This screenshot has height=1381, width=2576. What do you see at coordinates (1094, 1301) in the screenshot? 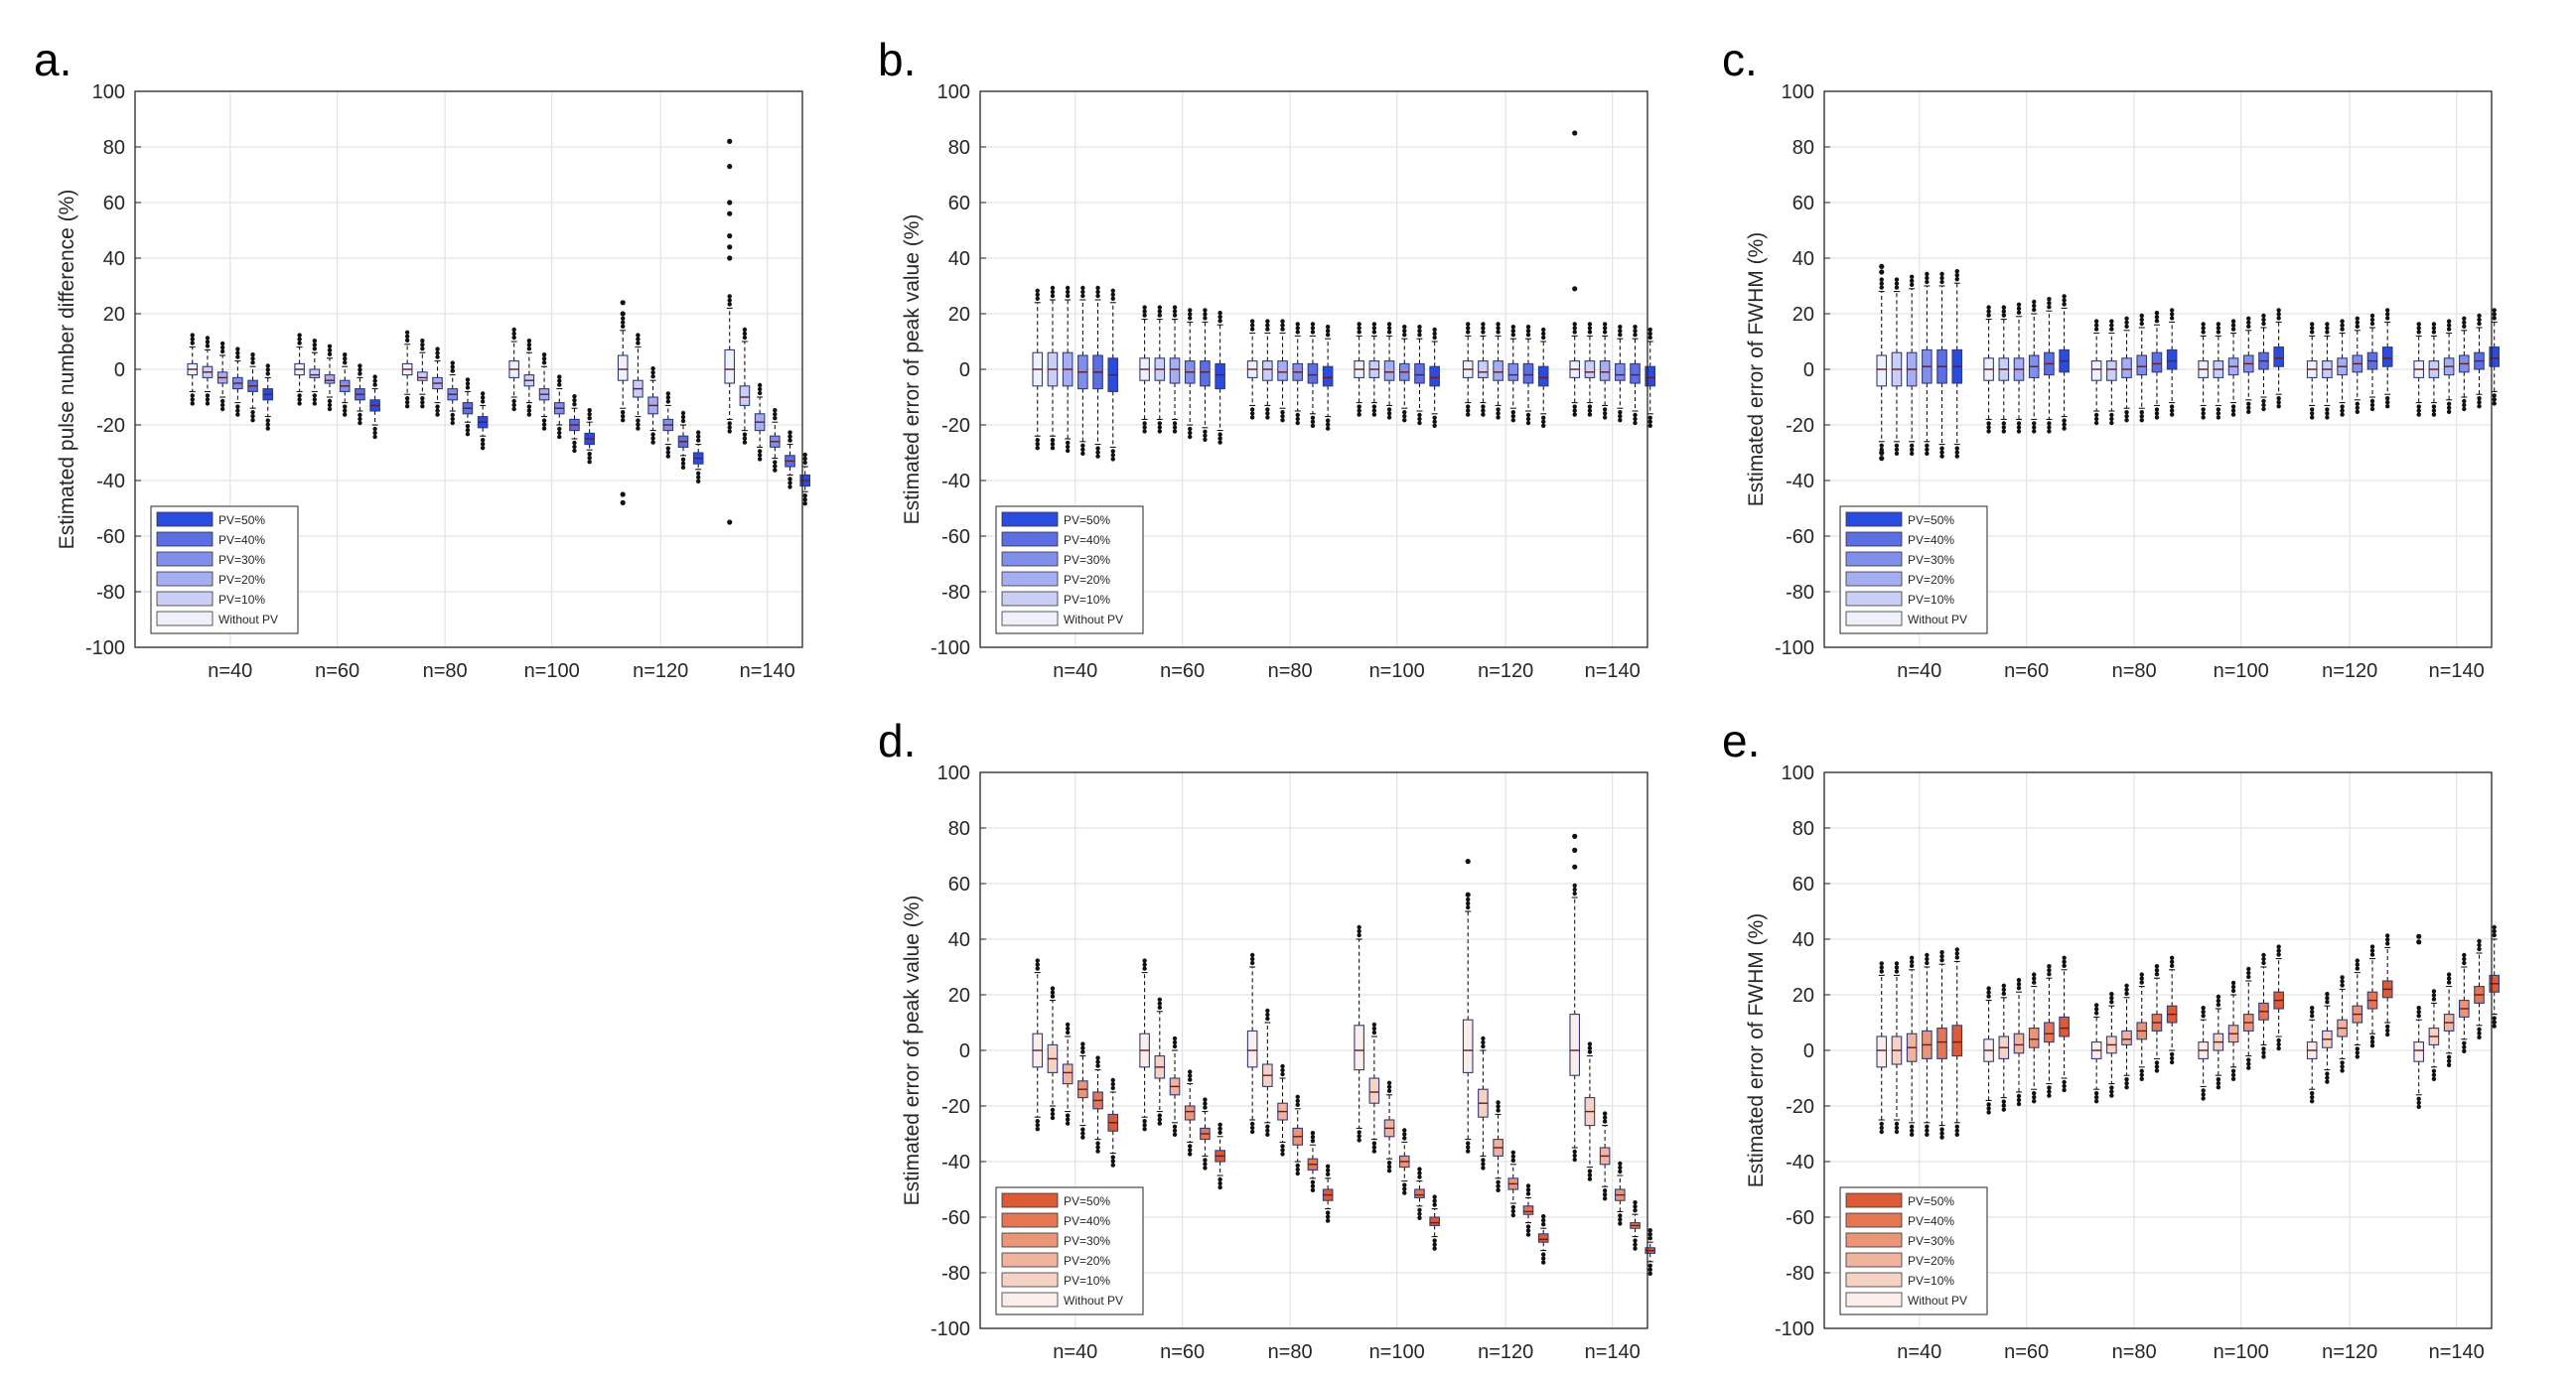
I see `legend-label: Without PV` at bounding box center [1094, 1301].